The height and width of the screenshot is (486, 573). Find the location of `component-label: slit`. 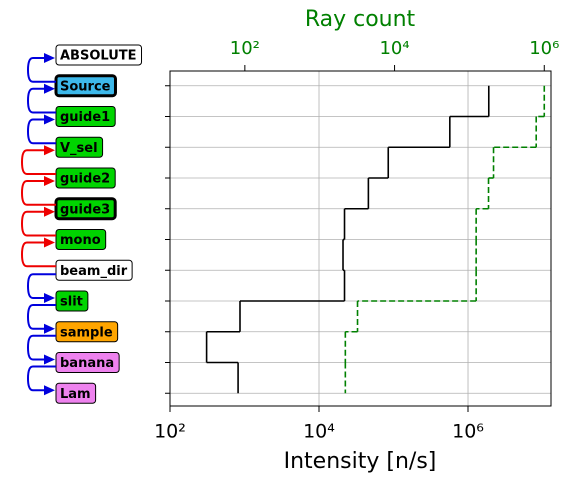

component-label: slit is located at coordinates (71, 302).